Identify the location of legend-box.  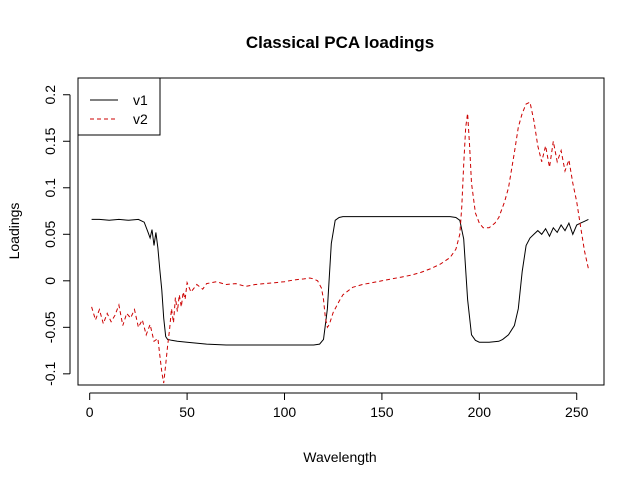
(119, 106).